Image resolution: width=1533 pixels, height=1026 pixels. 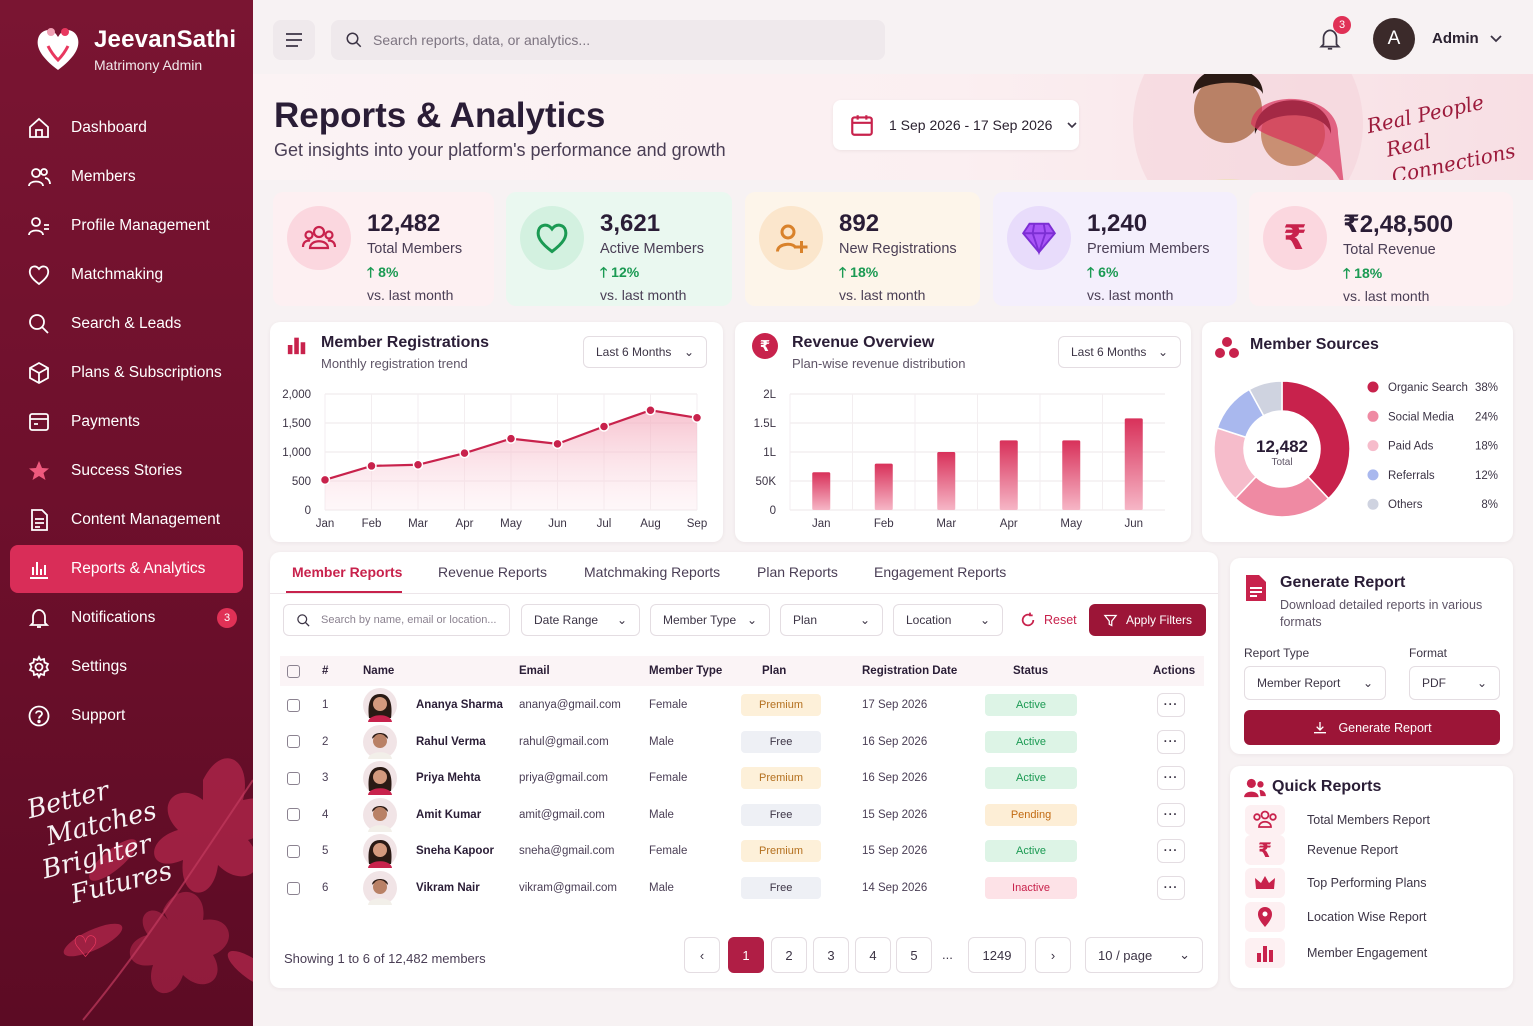 I want to click on tab-member-reports: Member Reports, so click(x=347, y=572).